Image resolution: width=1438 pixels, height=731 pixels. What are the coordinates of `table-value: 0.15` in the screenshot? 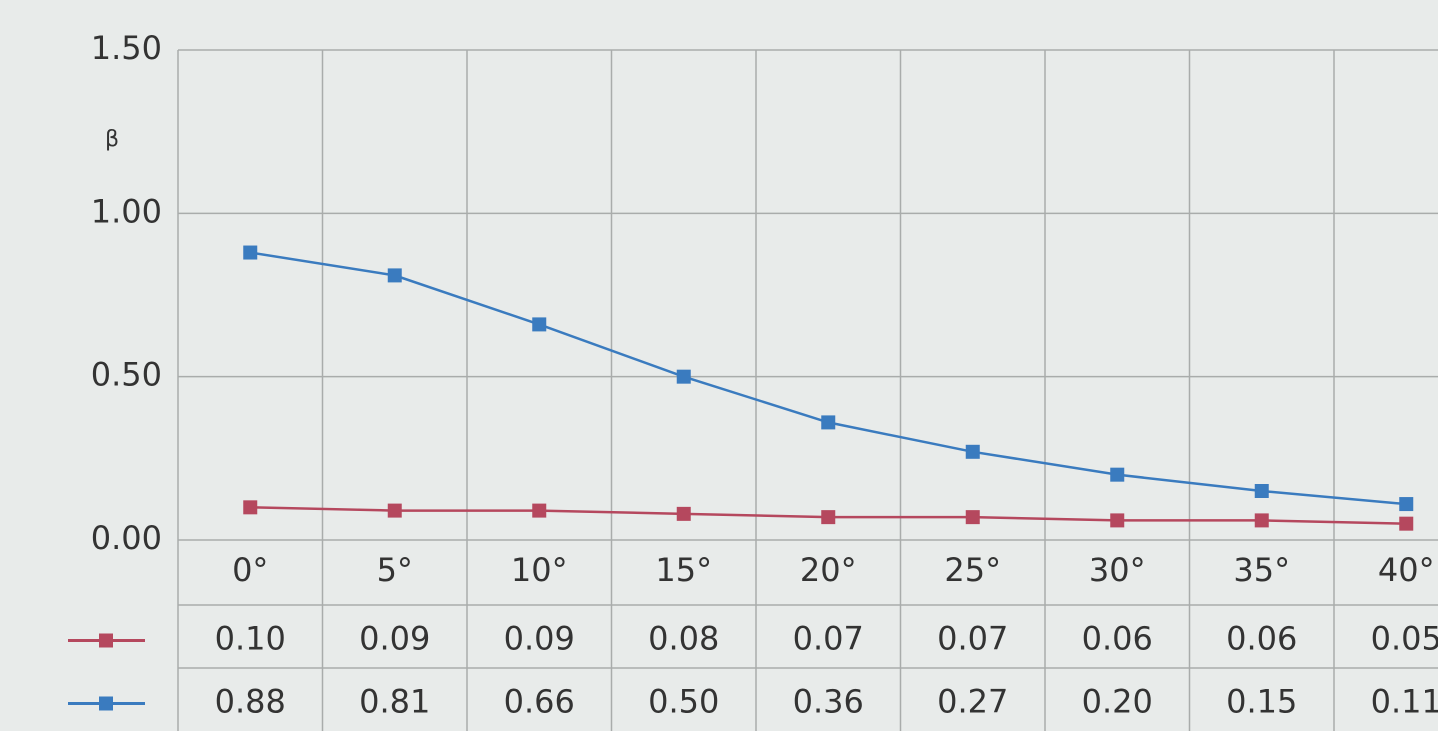 It's located at (1261, 702).